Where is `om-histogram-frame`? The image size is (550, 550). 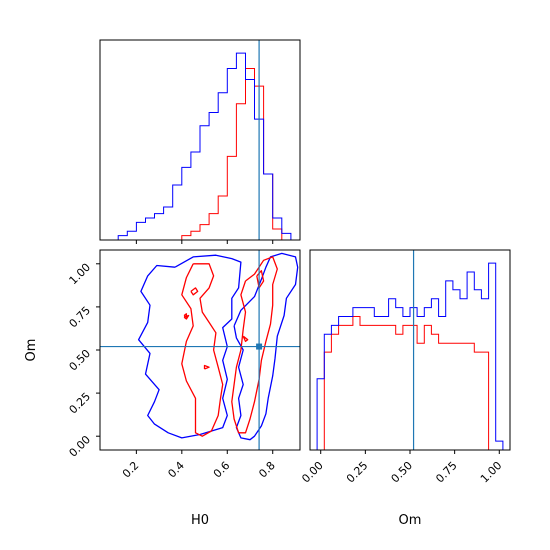 om-histogram-frame is located at coordinates (410, 350).